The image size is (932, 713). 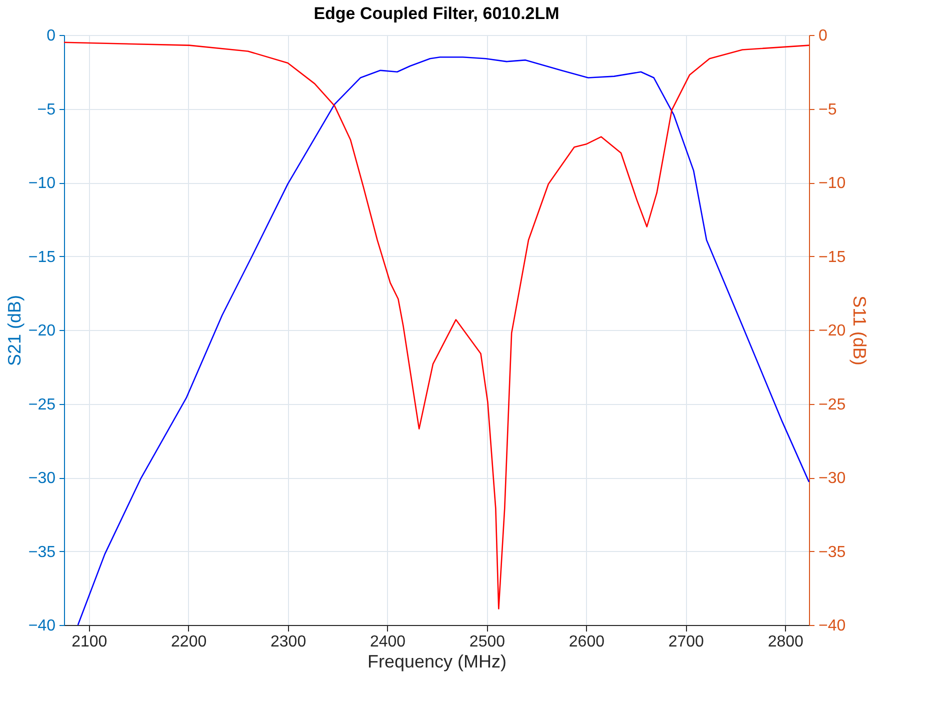 I want to click on y2-tick-label: −30, so click(x=832, y=478).